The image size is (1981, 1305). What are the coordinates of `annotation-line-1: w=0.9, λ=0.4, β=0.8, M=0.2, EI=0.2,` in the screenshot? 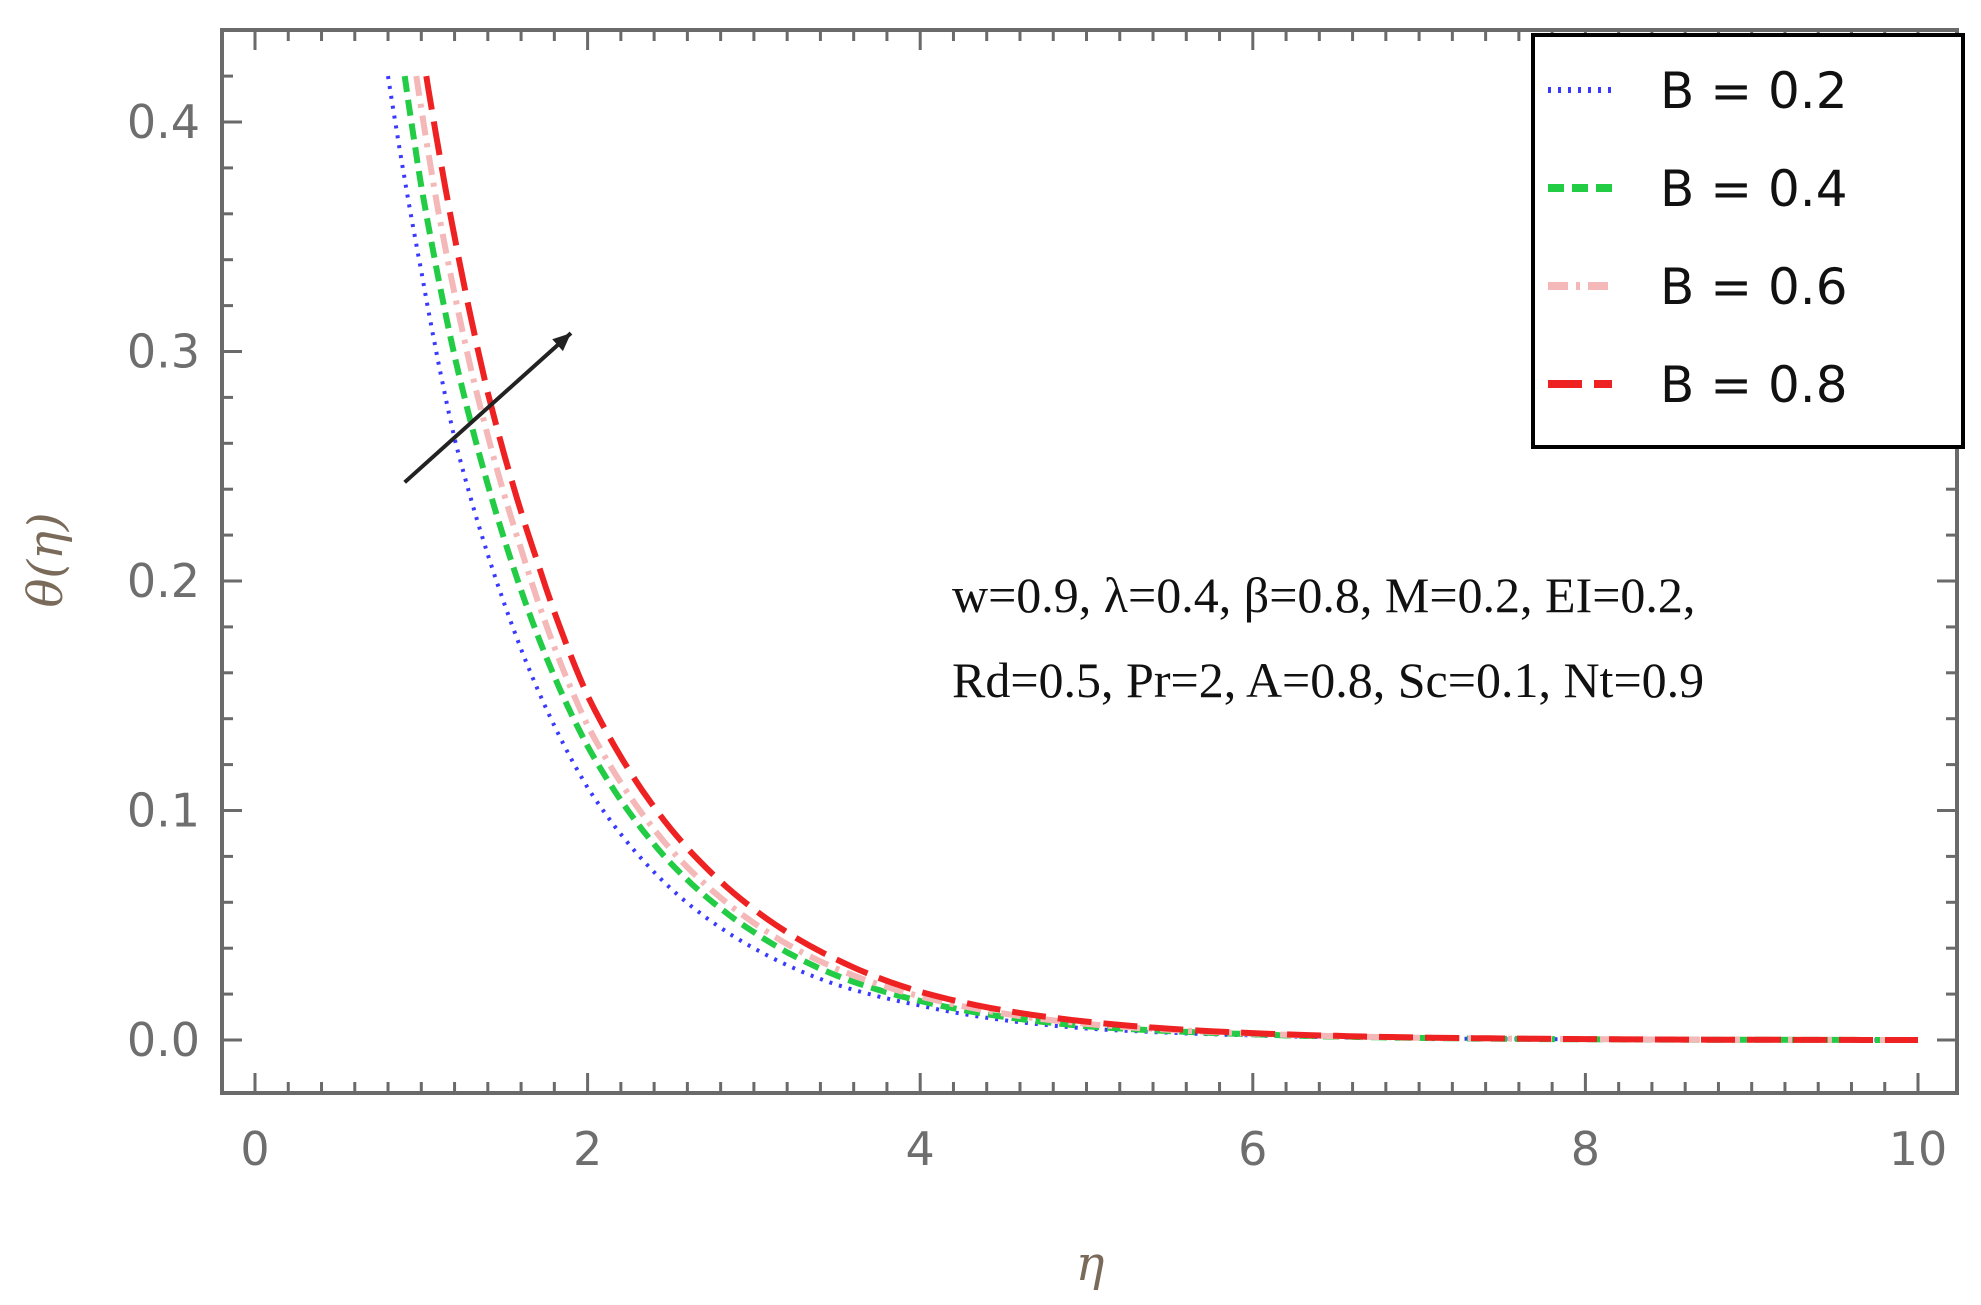 It's located at (1323, 595).